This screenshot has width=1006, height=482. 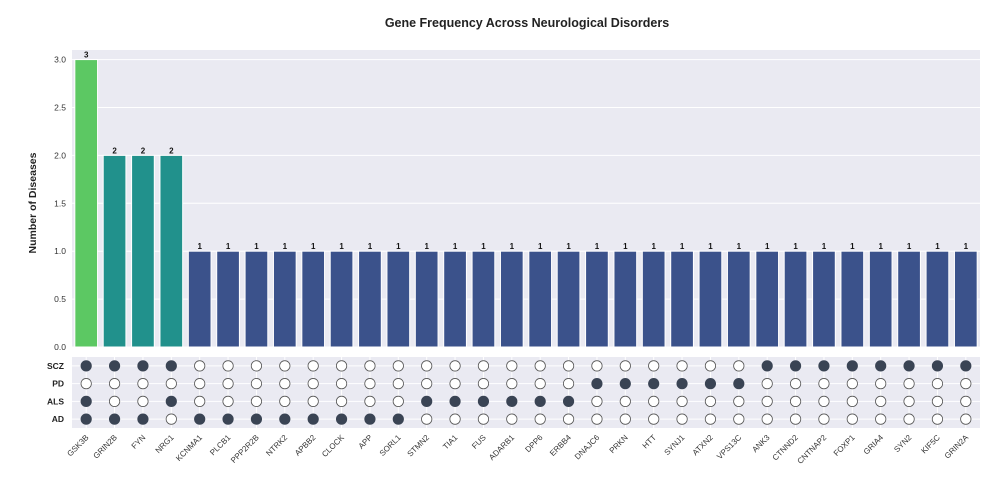 I want to click on data-label-ANK3: 1, so click(x=767, y=246).